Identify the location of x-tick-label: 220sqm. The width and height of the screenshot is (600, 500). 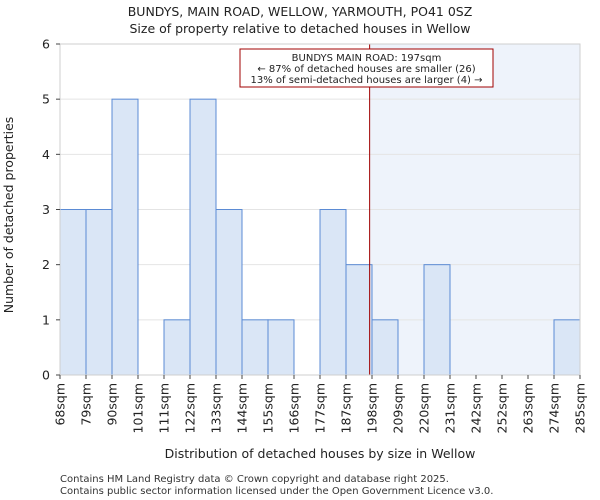
(424, 408).